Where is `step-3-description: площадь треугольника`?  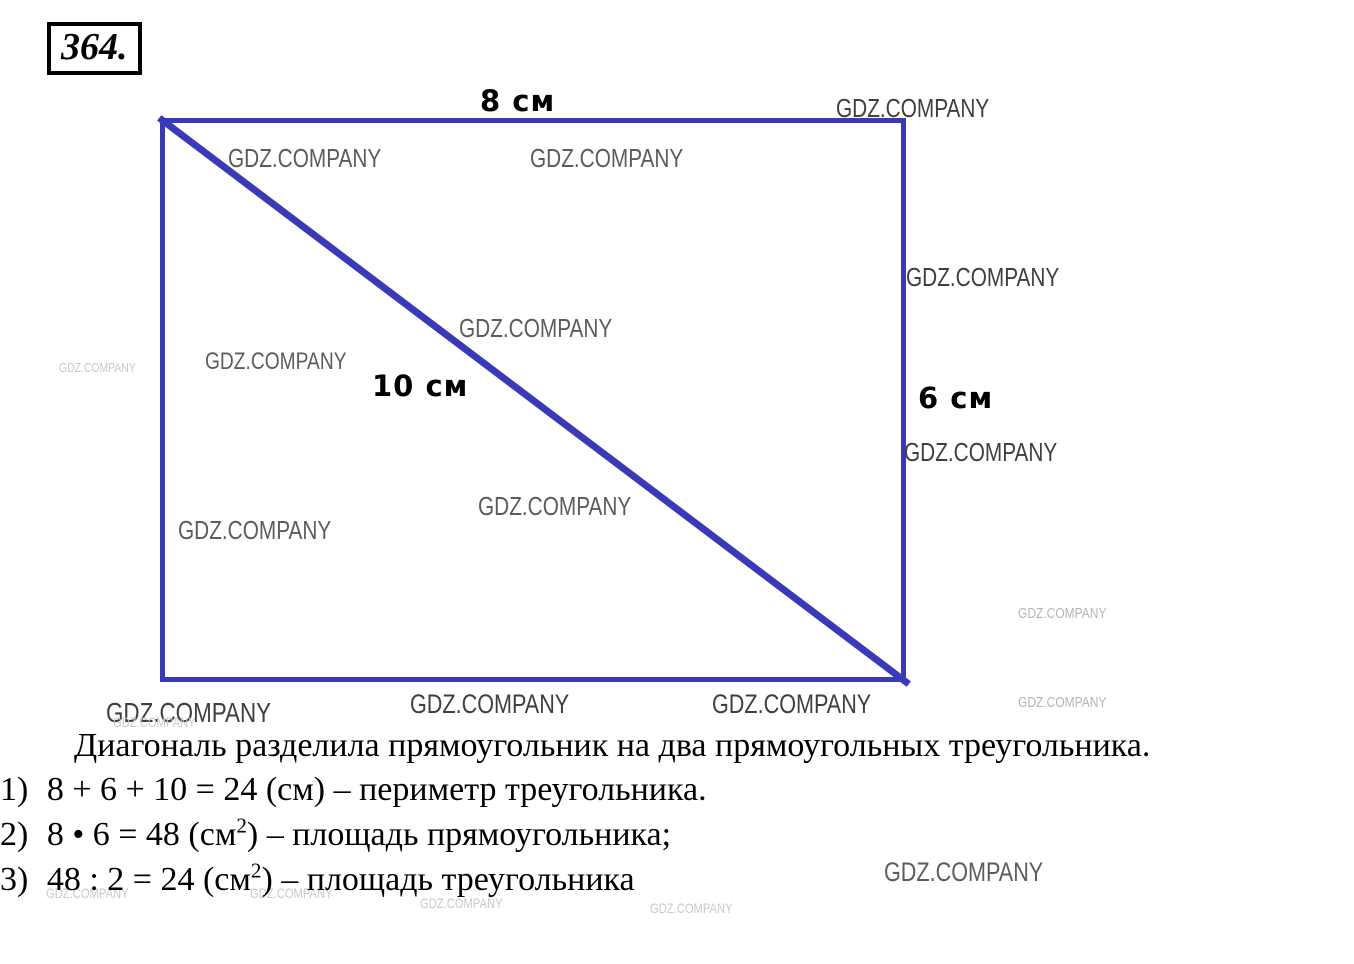 step-3-description: площадь треугольника is located at coordinates (470, 879).